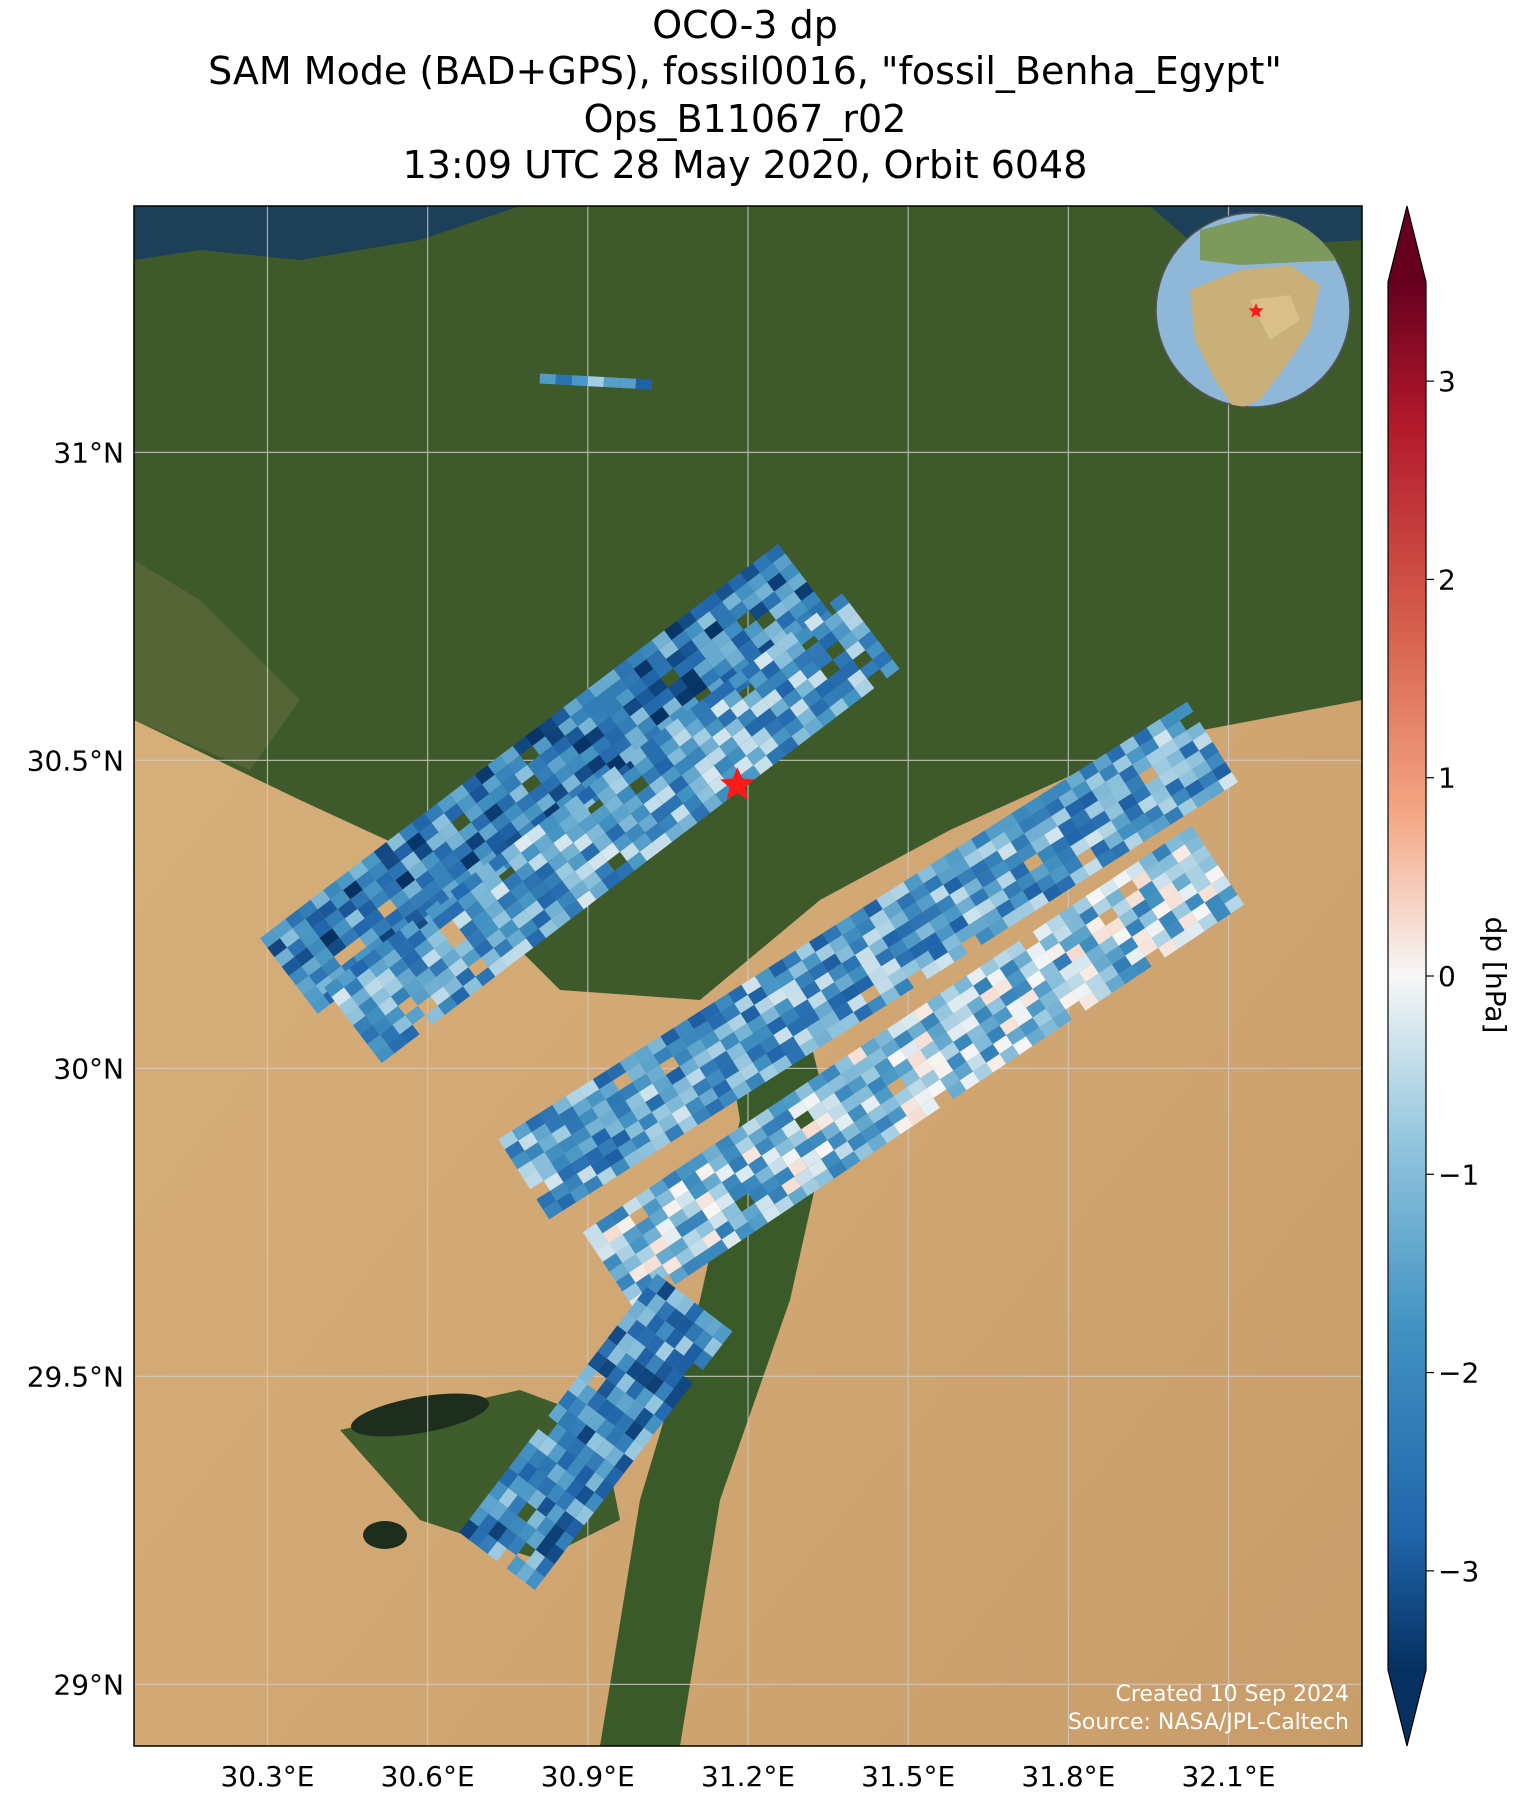 This screenshot has width=1536, height=1795. Describe the element at coordinates (75, 1068) in the screenshot. I see `lat-tick-labels: 29°N29.5°N30°N30.5°N31°N` at that location.